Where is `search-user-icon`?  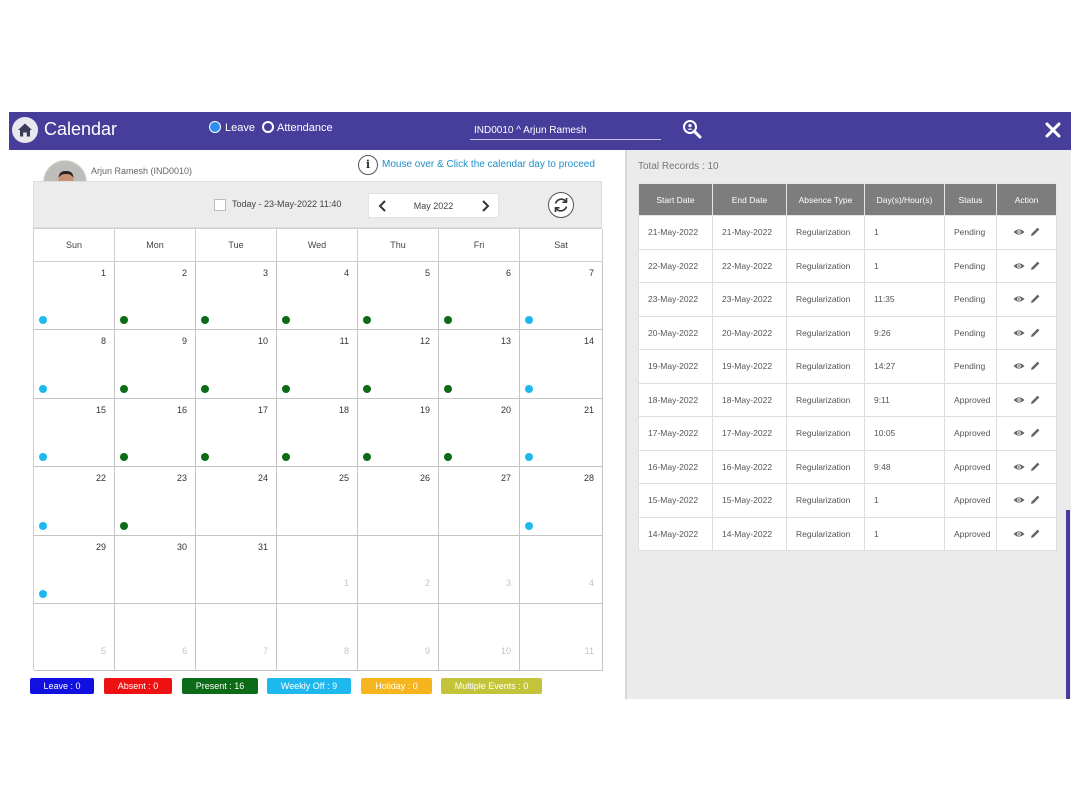
search-user-icon is located at coordinates (692, 129).